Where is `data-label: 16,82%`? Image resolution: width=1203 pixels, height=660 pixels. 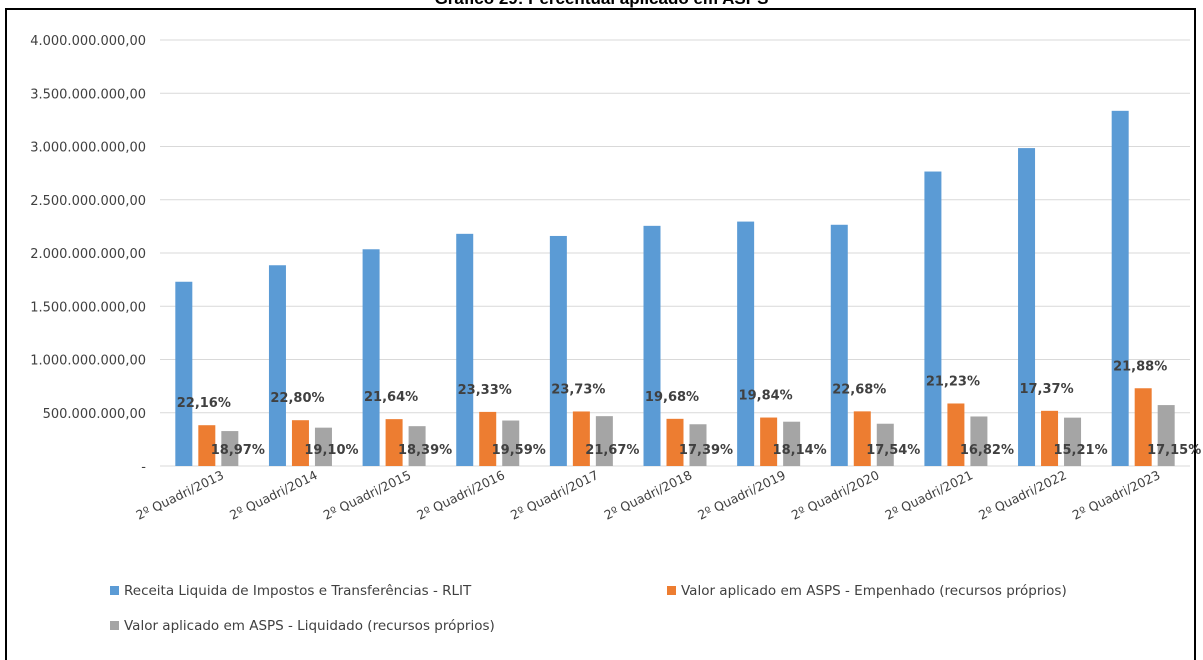 data-label: 16,82% is located at coordinates (987, 450).